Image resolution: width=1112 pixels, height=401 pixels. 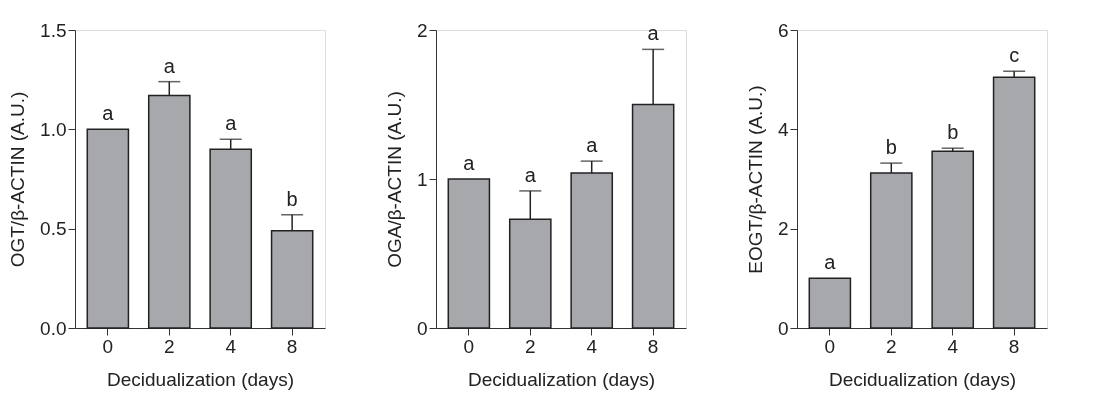 I want to click on y-tick-label: 0.0, so click(x=53, y=328).